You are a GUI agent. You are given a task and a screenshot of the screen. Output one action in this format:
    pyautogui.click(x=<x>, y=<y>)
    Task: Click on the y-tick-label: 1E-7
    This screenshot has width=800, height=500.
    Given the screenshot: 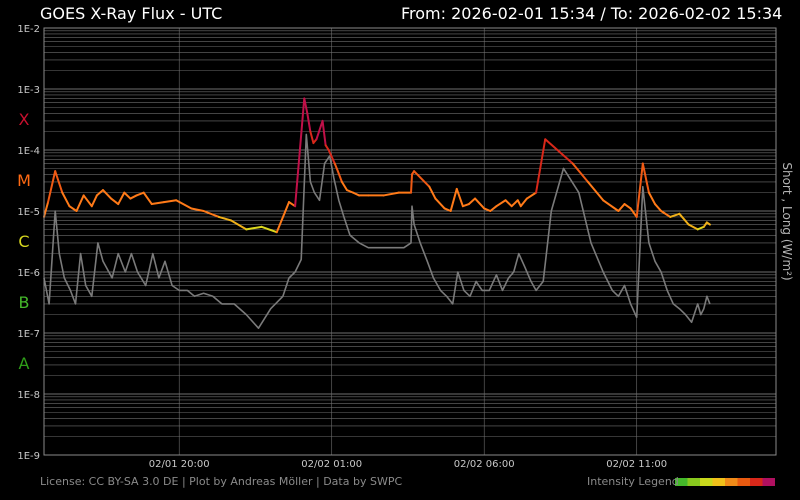 What is the action you would take?
    pyautogui.click(x=28, y=334)
    